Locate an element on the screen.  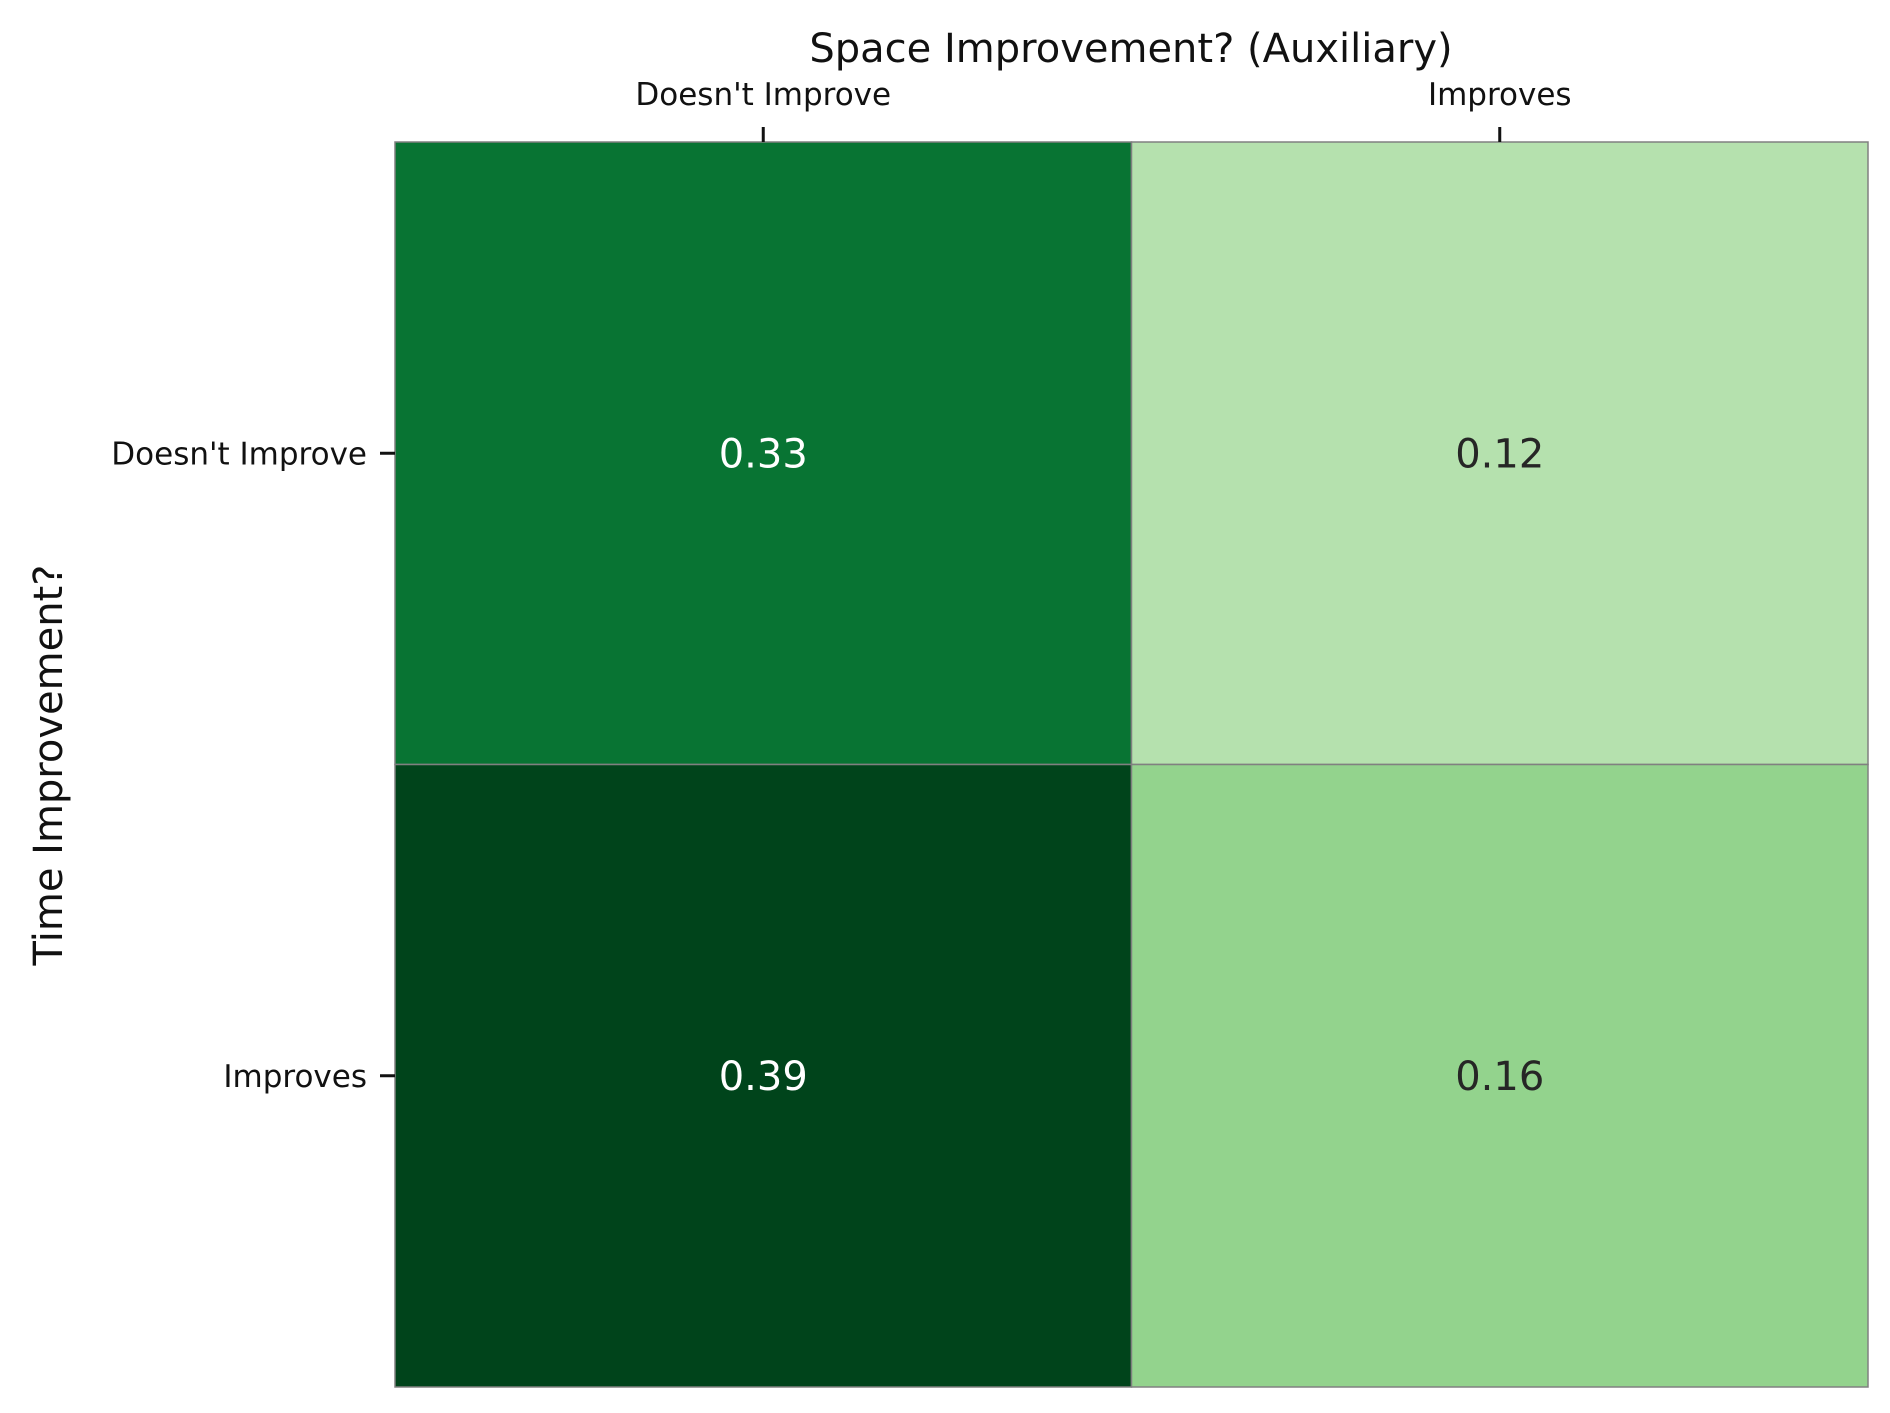
x-tick-label: Improves is located at coordinates (1500, 95).